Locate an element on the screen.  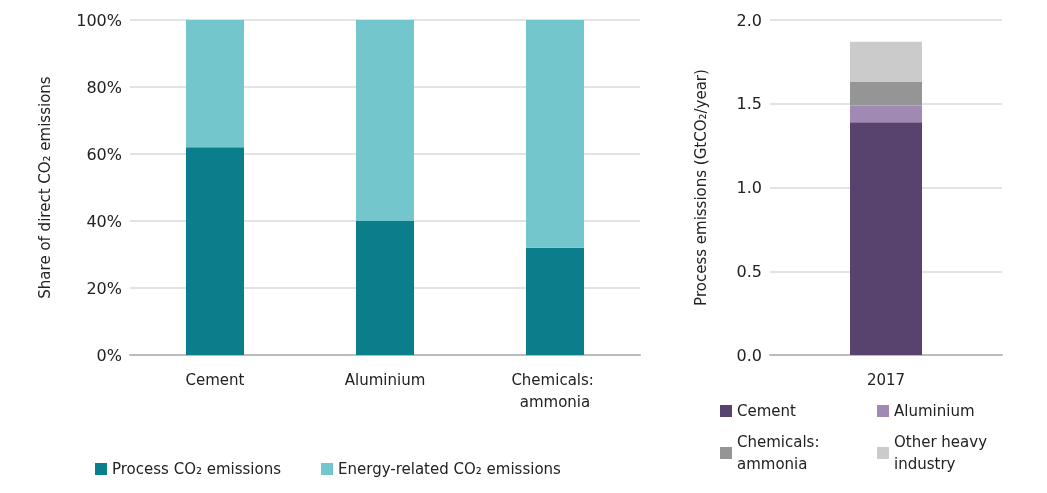
legend-label: Cement is located at coordinates (767, 411).